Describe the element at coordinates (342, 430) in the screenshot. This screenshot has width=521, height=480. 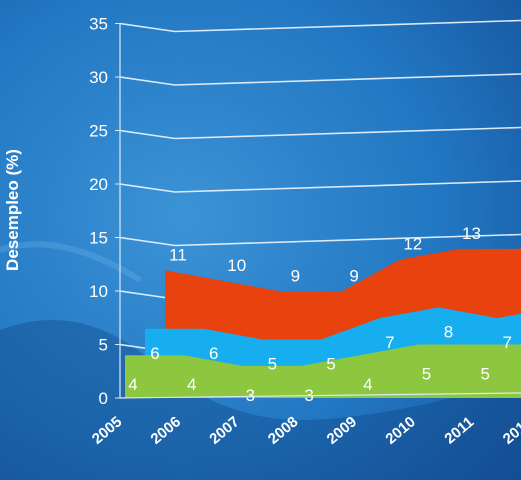
I see `x-tick-label: 2009` at that location.